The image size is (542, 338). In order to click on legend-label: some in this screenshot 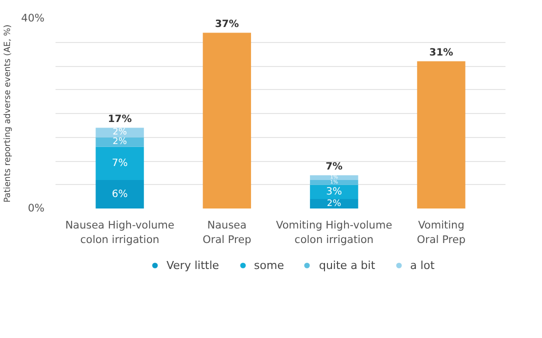, I will do `click(269, 265)`.